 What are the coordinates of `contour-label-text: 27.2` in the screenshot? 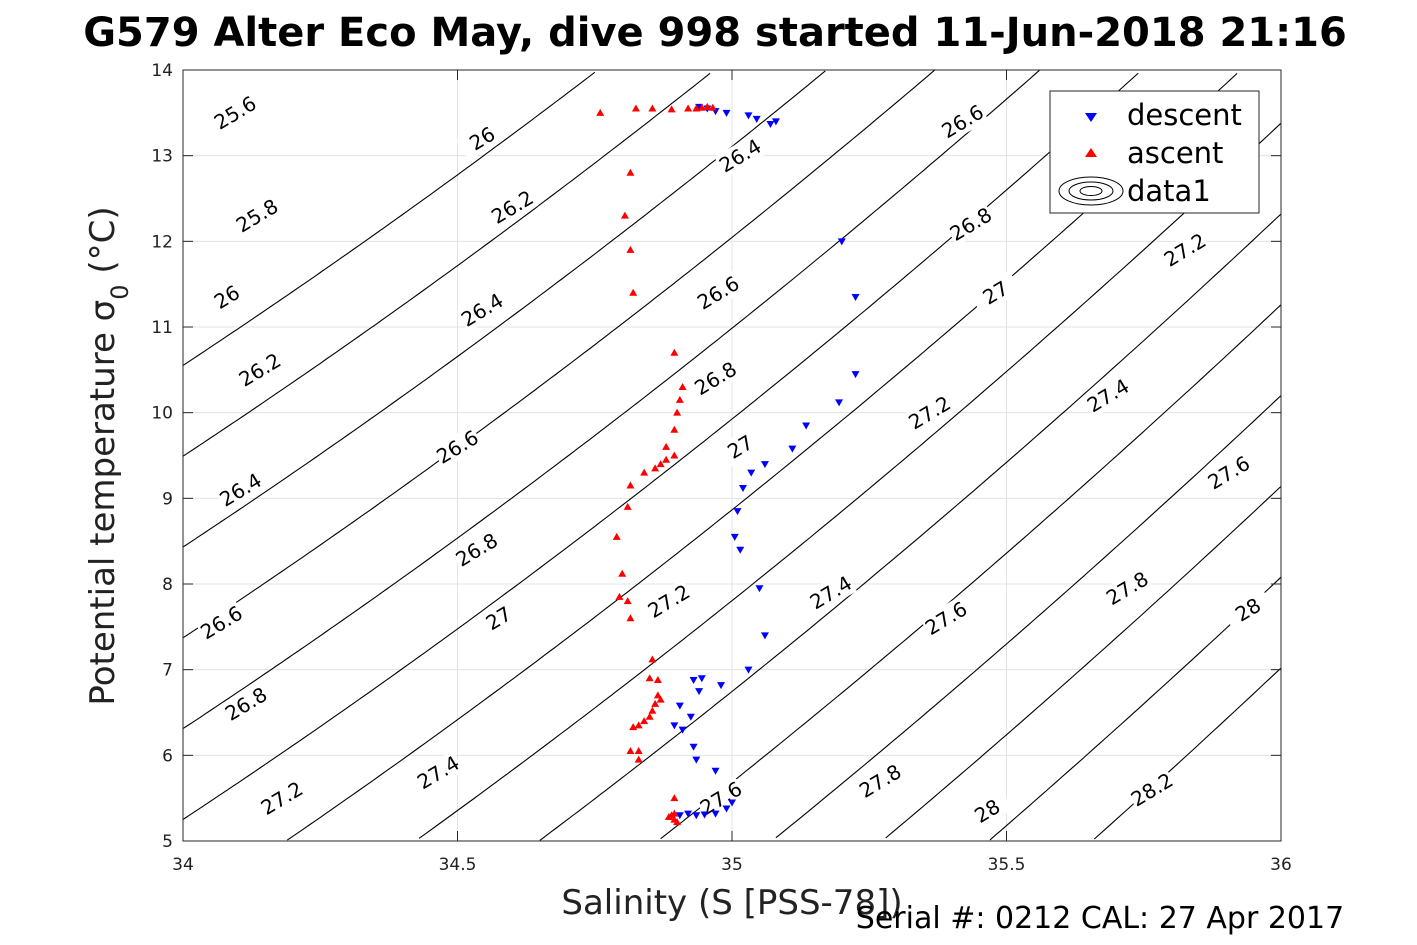 It's located at (282, 798).